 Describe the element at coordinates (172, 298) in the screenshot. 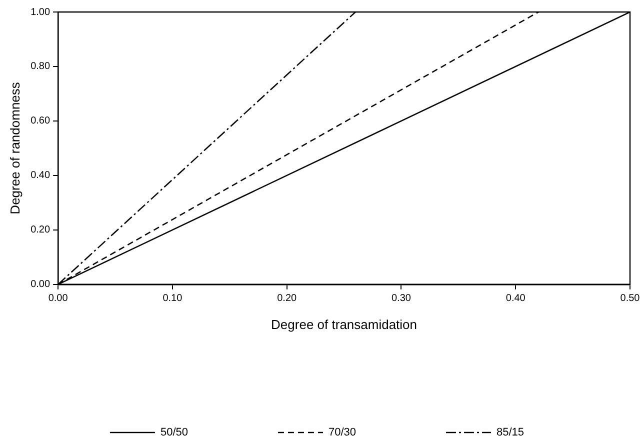

I see `x-tick-label: 0.10` at that location.